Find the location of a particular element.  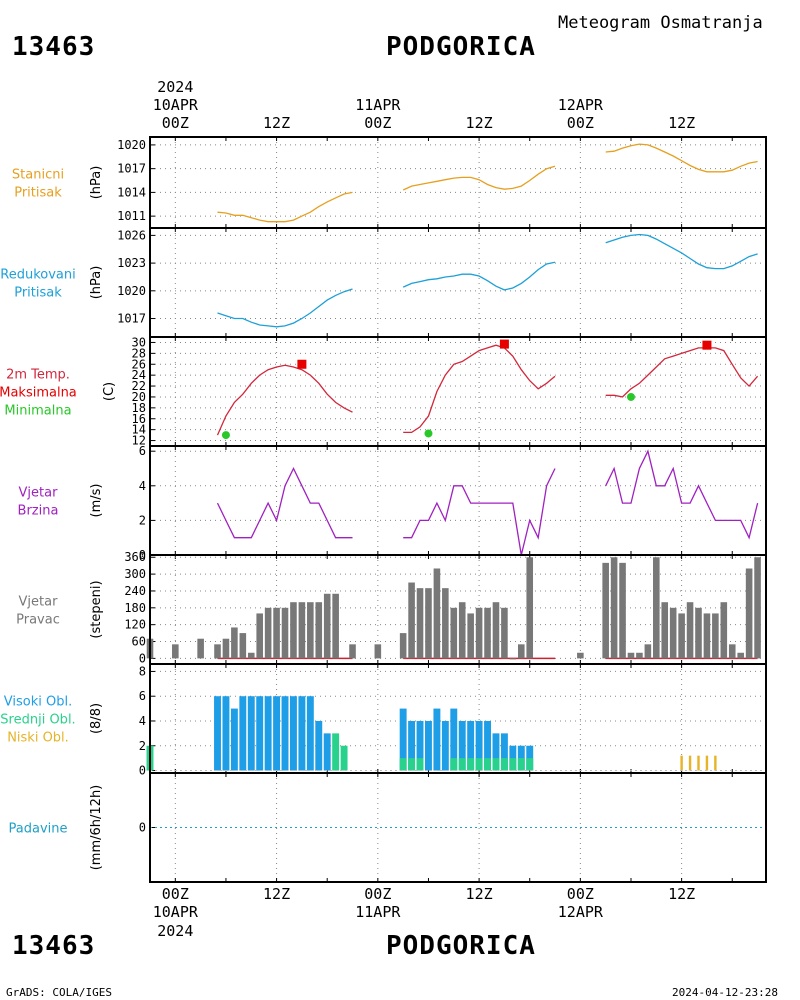

y-tick-label: 360 is located at coordinates (135, 557).